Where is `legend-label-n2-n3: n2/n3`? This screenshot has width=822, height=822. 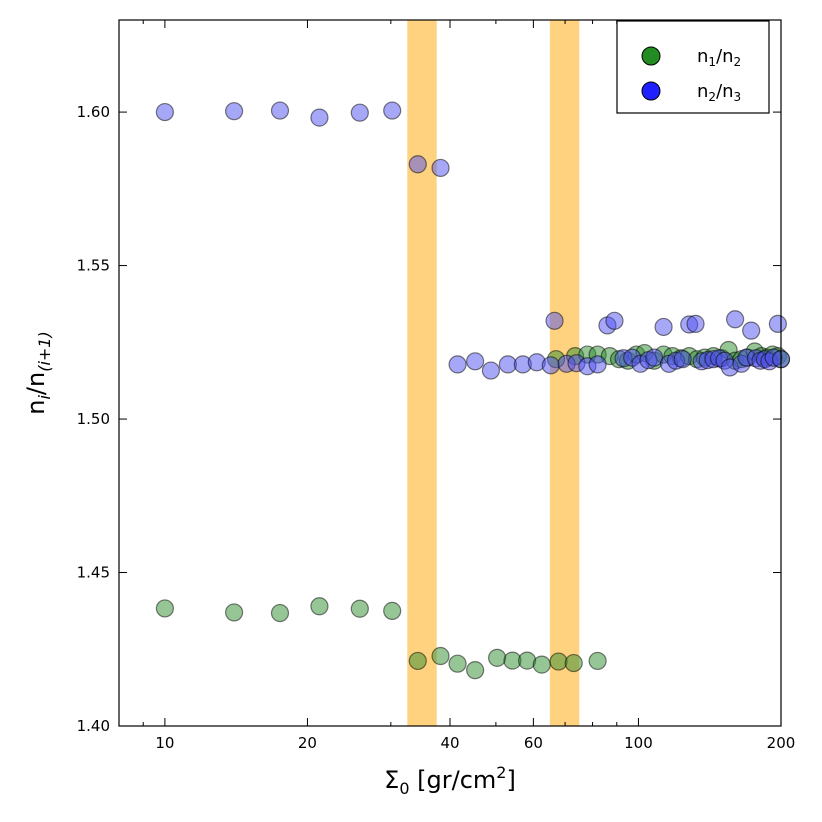
legend-label-n2-n3: n2/n3 is located at coordinates (719, 92).